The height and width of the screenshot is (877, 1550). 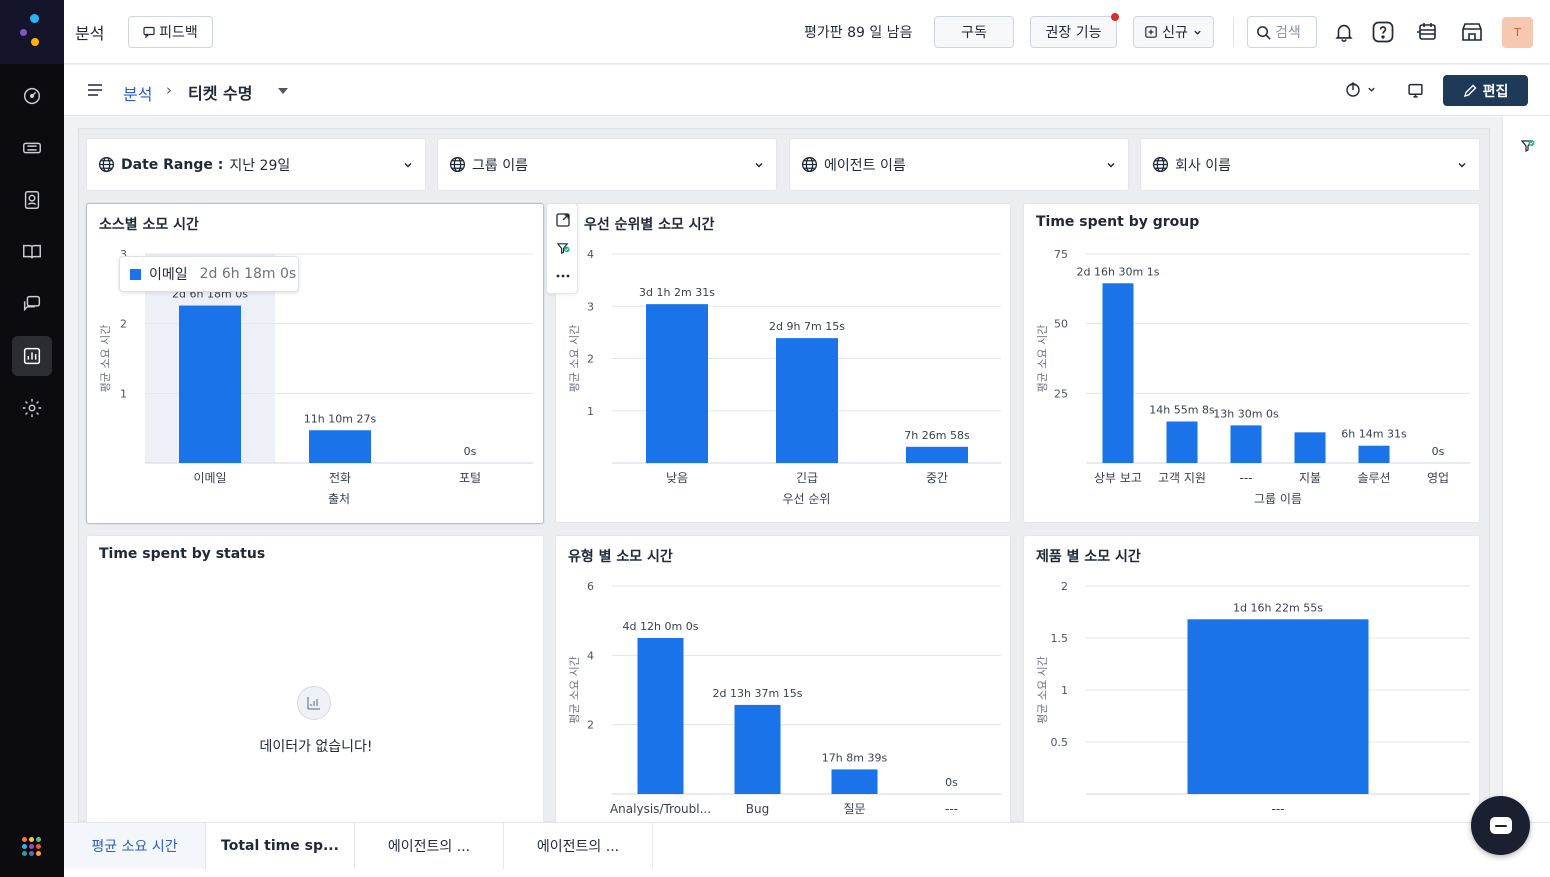 What do you see at coordinates (32, 252) in the screenshot?
I see `book-icon` at bounding box center [32, 252].